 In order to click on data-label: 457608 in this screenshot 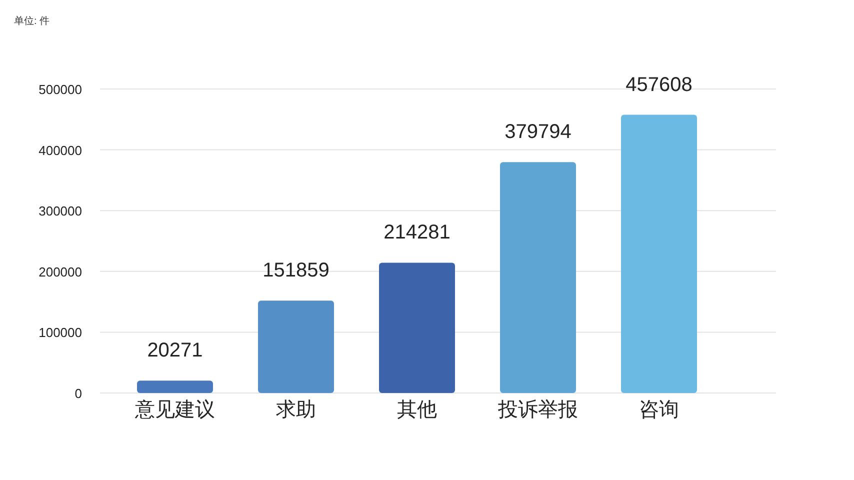, I will do `click(659, 85)`.